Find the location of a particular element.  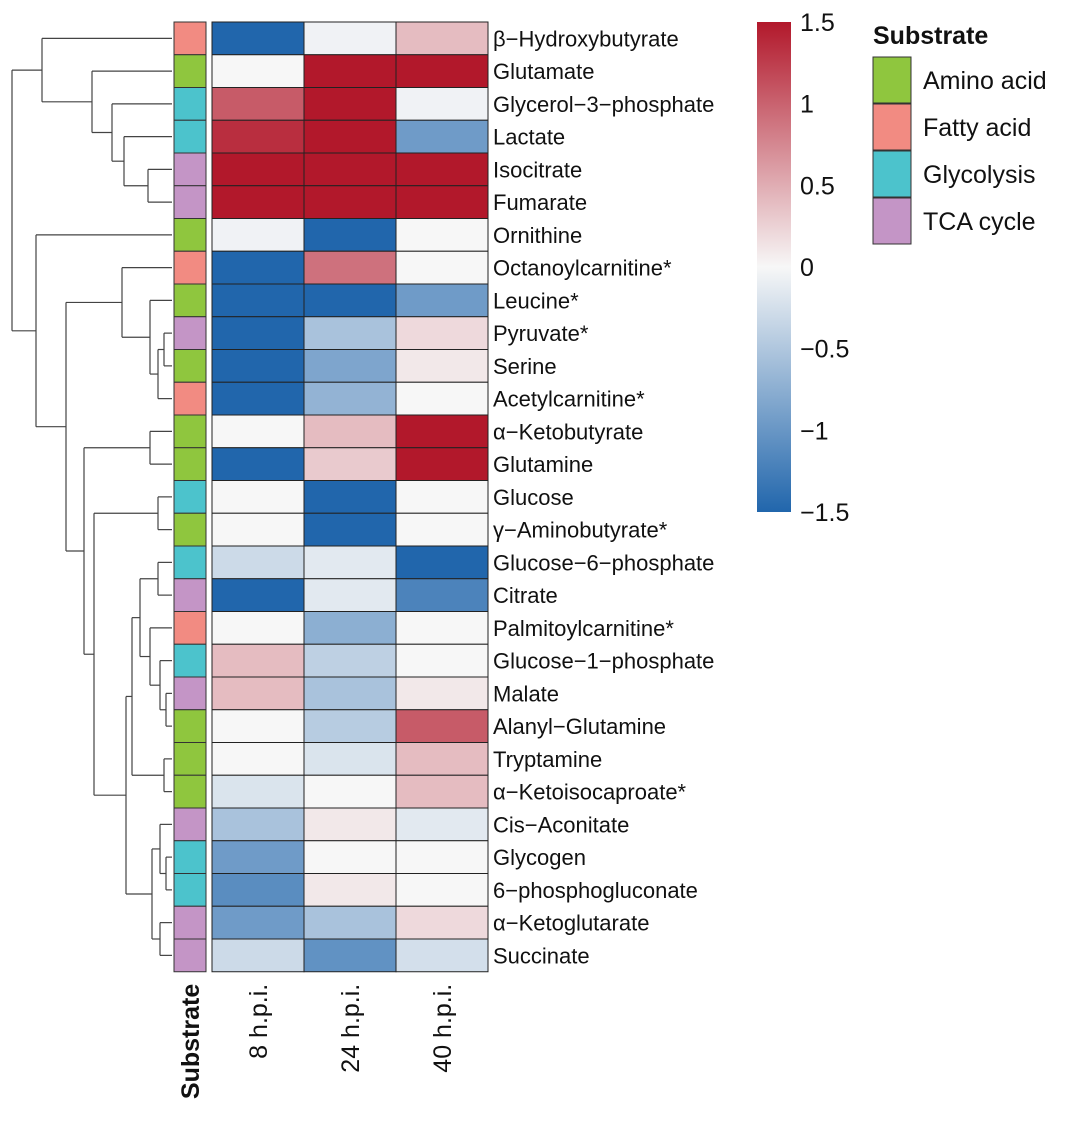

substrate-cell-pyruvate is located at coordinates (190, 333).